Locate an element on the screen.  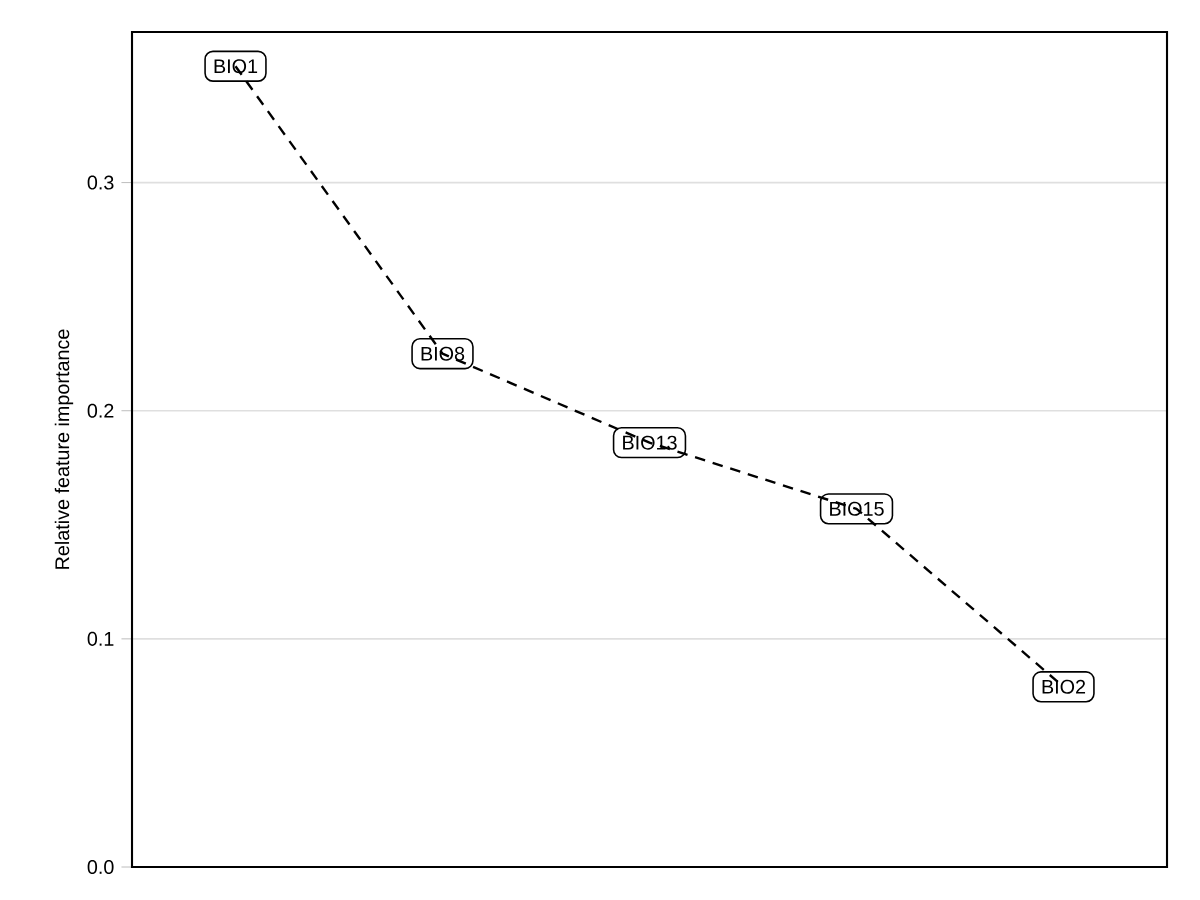
x-tick-label: BIO8 is located at coordinates (443, 353).